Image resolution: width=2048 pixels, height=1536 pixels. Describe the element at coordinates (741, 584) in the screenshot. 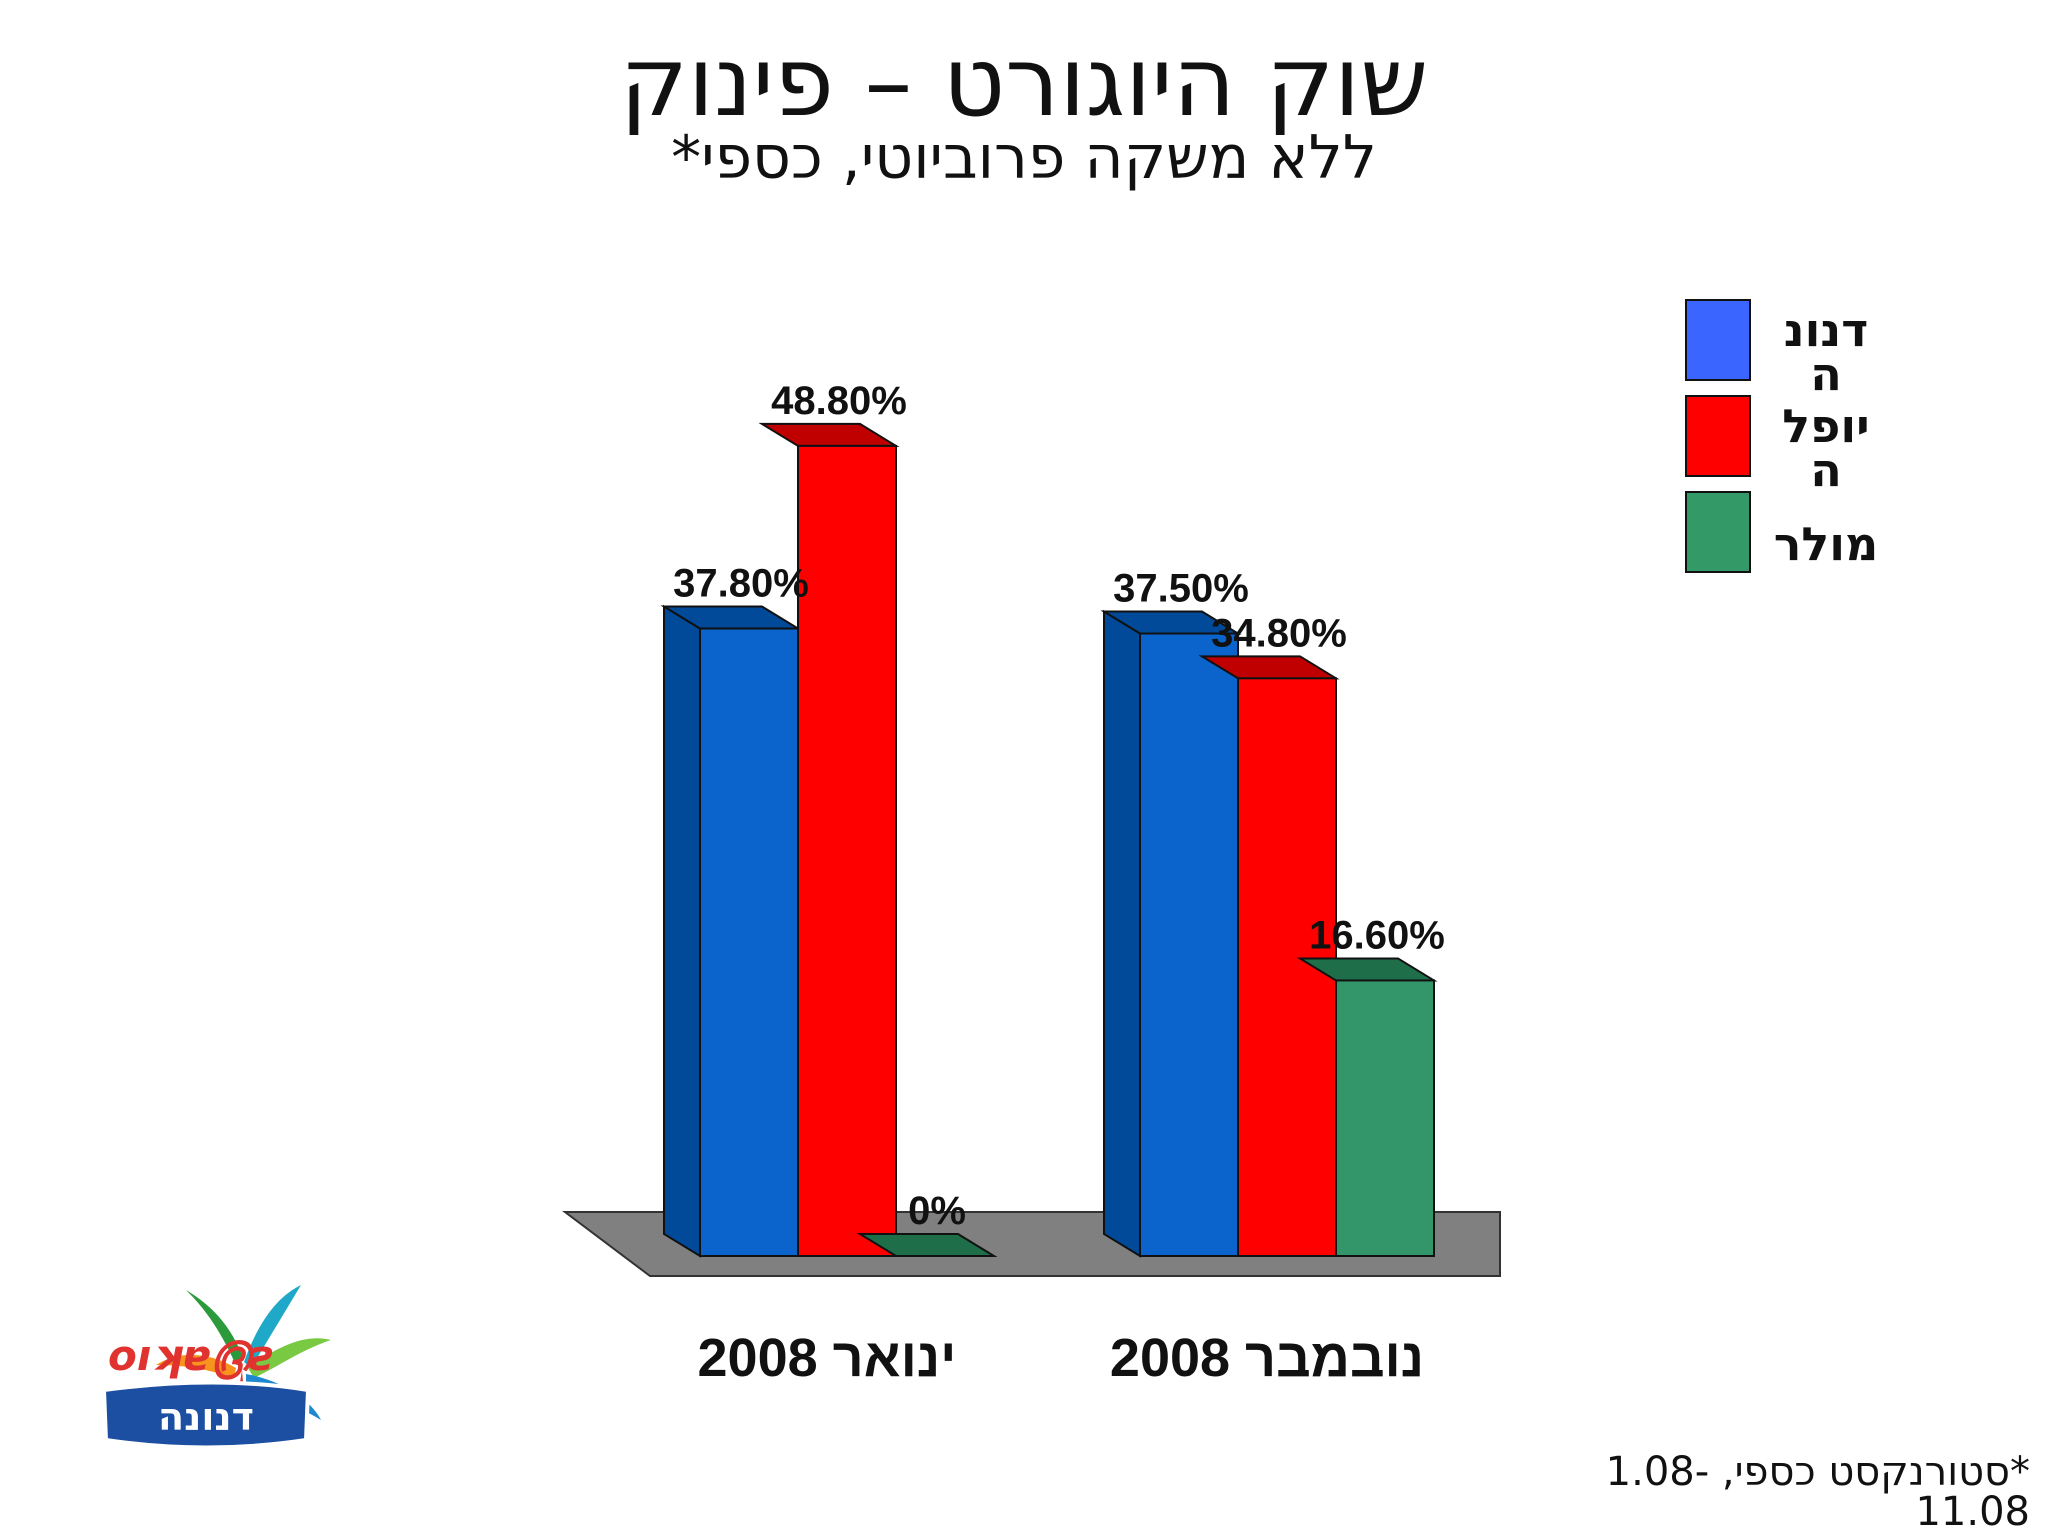

I see `data-label-danone-1: 37.80%` at that location.